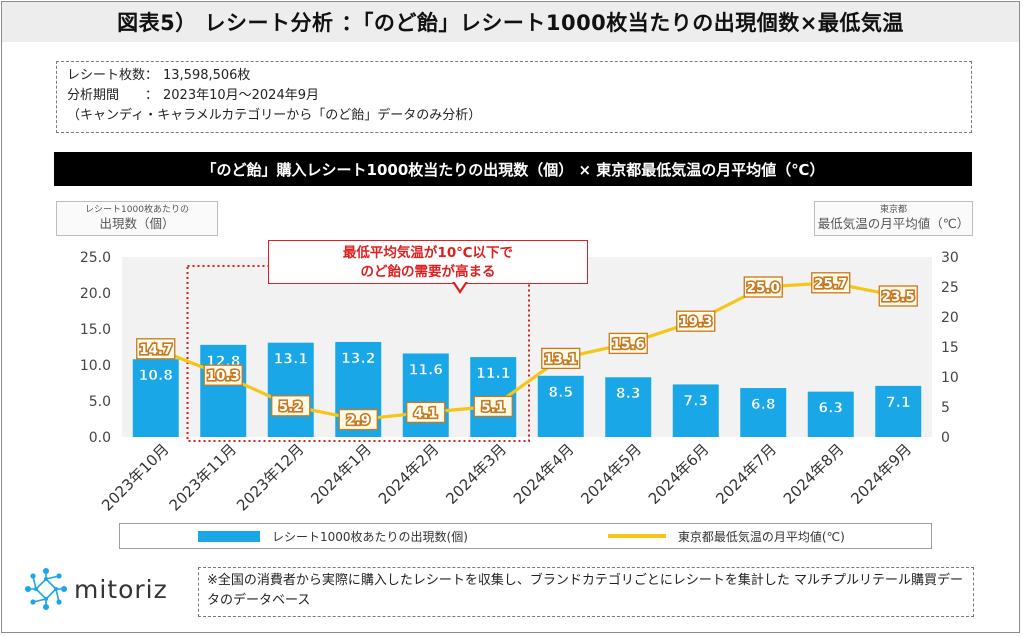  Describe the element at coordinates (95, 366) in the screenshot. I see `left-axis-tick-label: 10.0` at that location.